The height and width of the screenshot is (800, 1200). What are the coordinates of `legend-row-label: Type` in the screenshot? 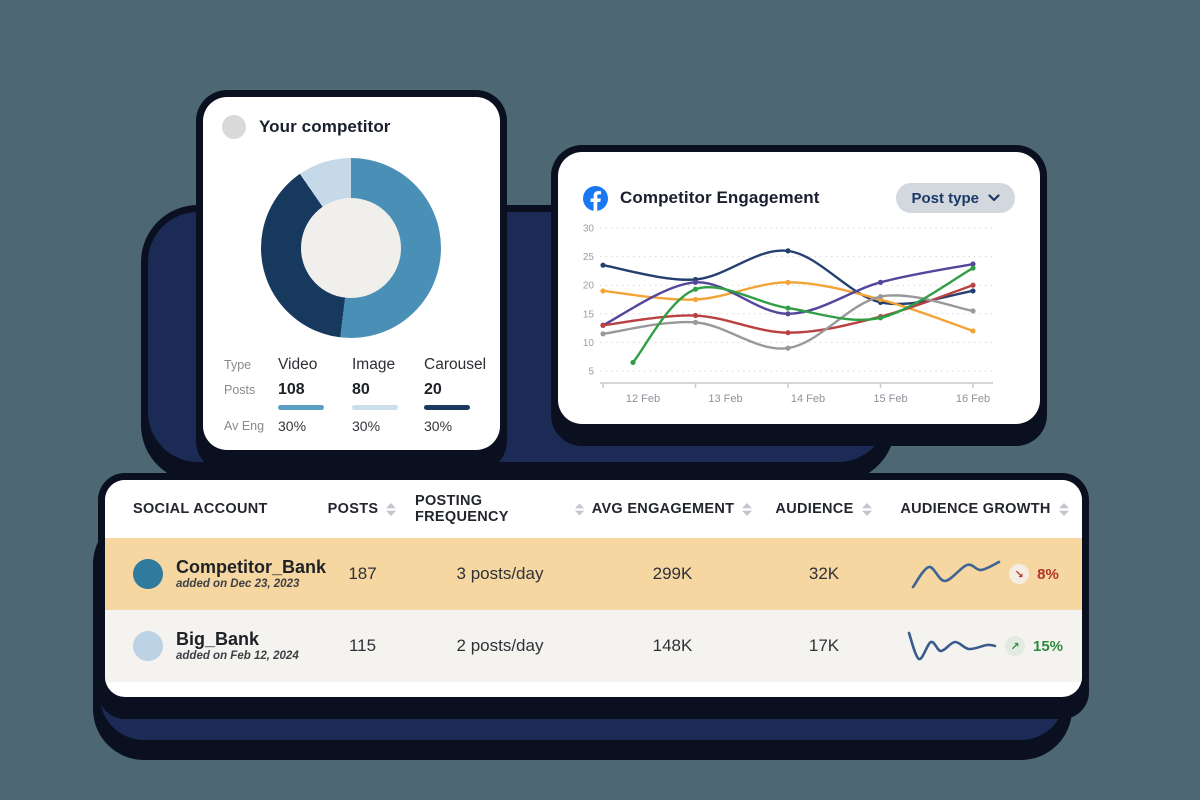 It's located at (238, 364).